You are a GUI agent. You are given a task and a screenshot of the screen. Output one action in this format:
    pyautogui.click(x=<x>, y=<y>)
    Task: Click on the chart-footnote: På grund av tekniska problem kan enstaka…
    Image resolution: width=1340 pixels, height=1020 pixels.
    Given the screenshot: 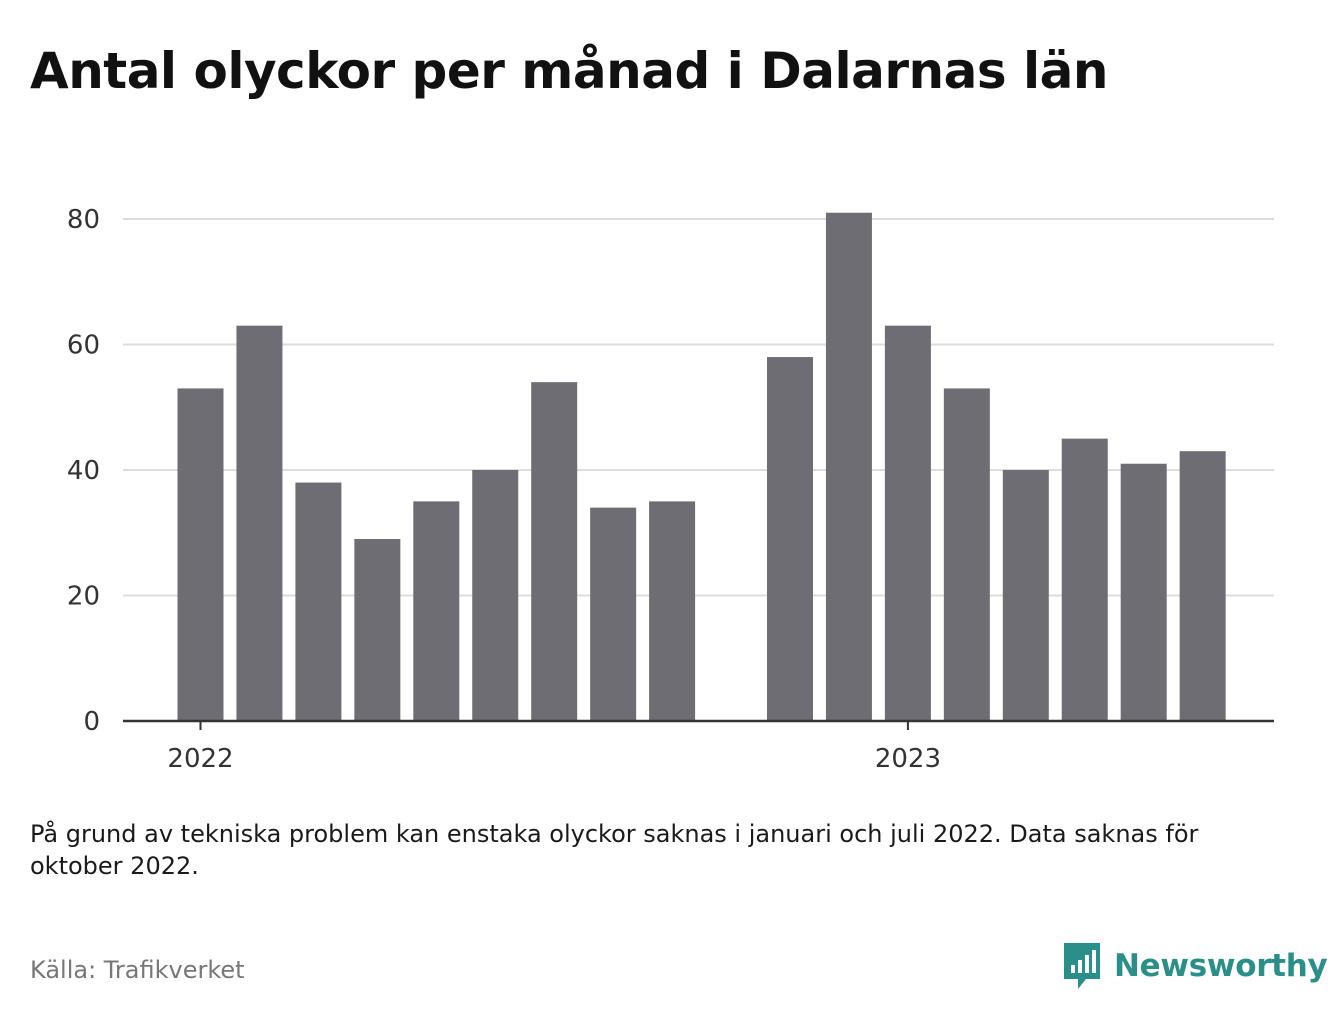 What is the action you would take?
    pyautogui.click(x=614, y=850)
    